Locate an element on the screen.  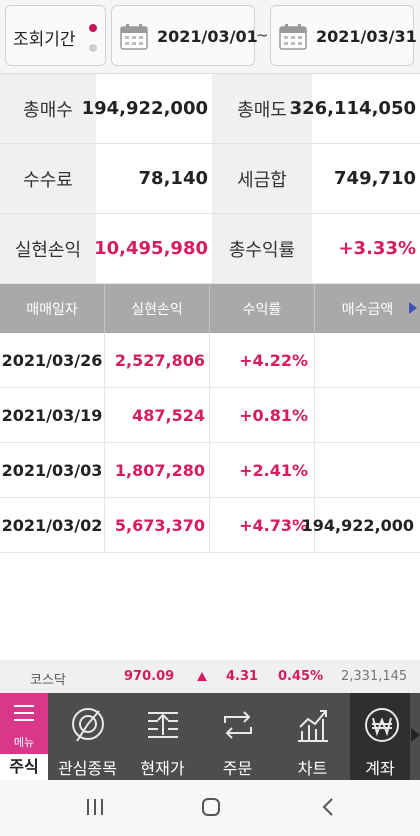
total-buy-label: 총매수 is located at coordinates (48, 108).